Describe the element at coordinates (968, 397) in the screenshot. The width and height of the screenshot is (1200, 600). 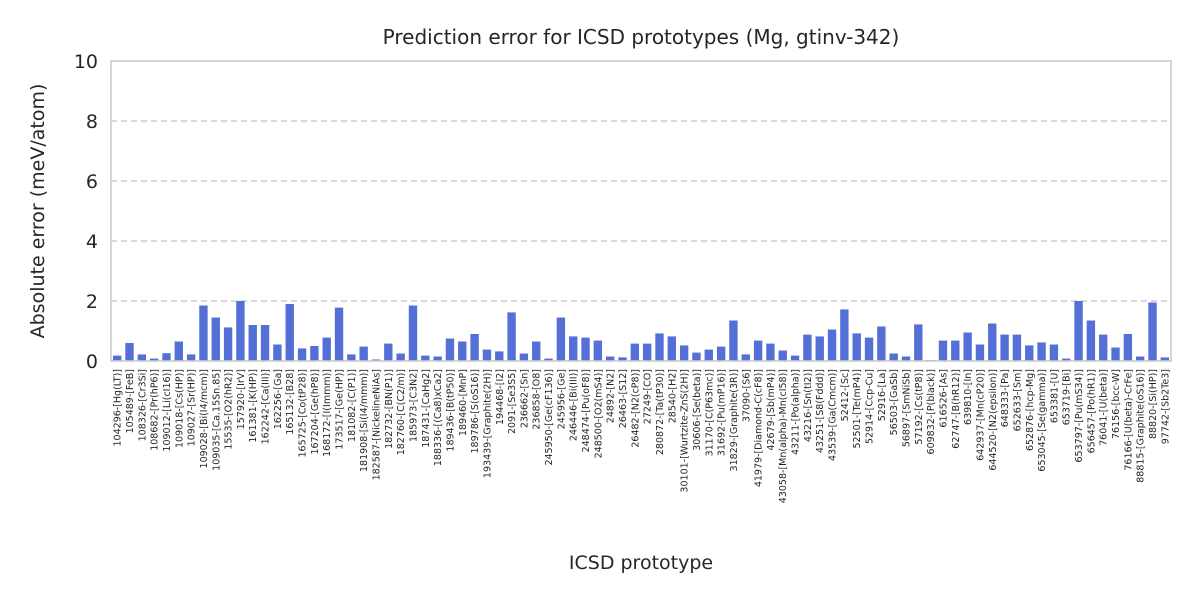
I see `x-tick-label: 639810-[In]` at that location.